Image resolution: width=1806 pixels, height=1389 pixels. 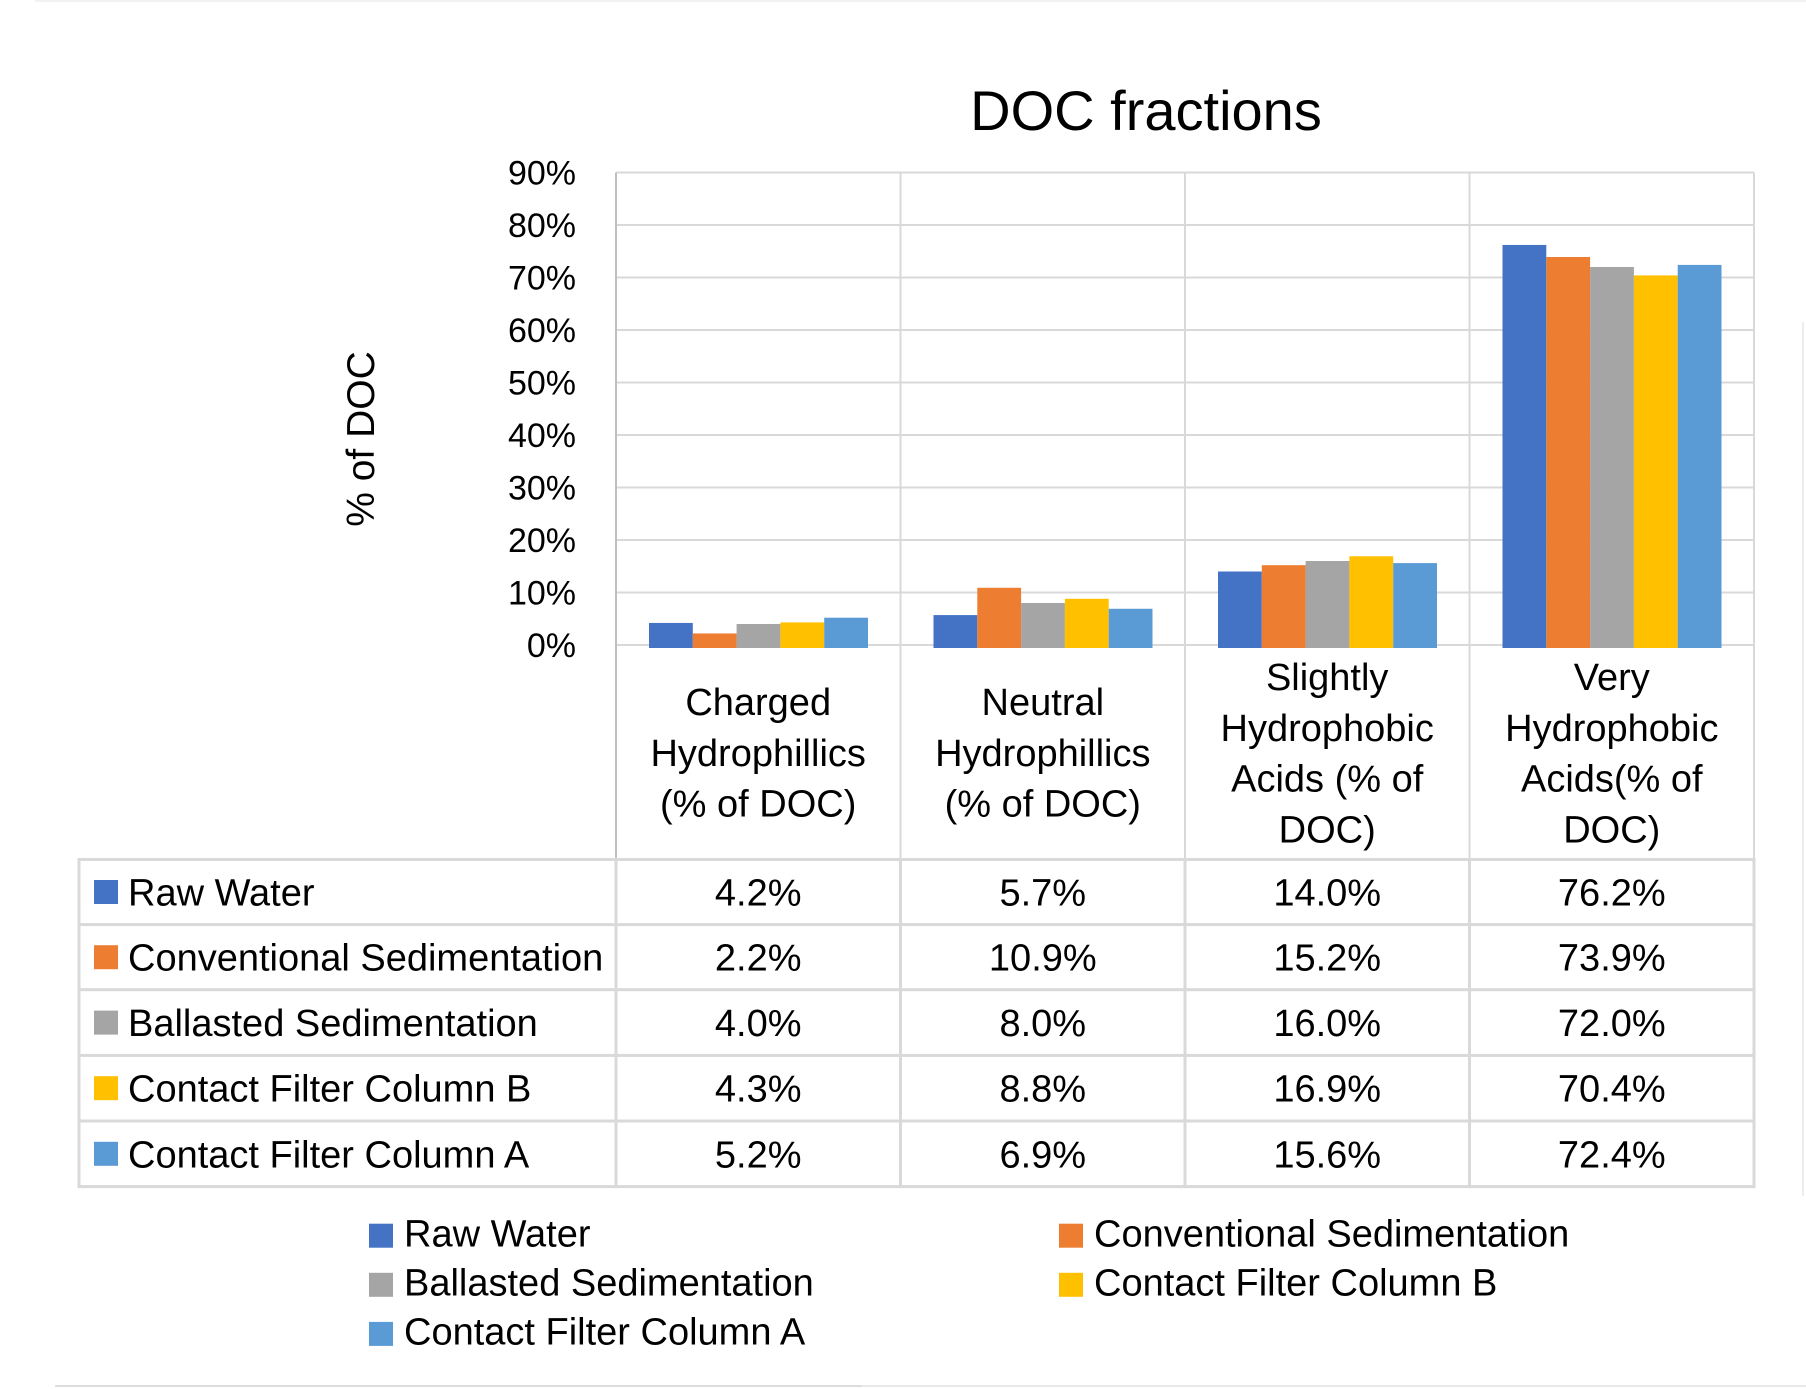 I want to click on svg-text: 4.0%, so click(x=758, y=1024).